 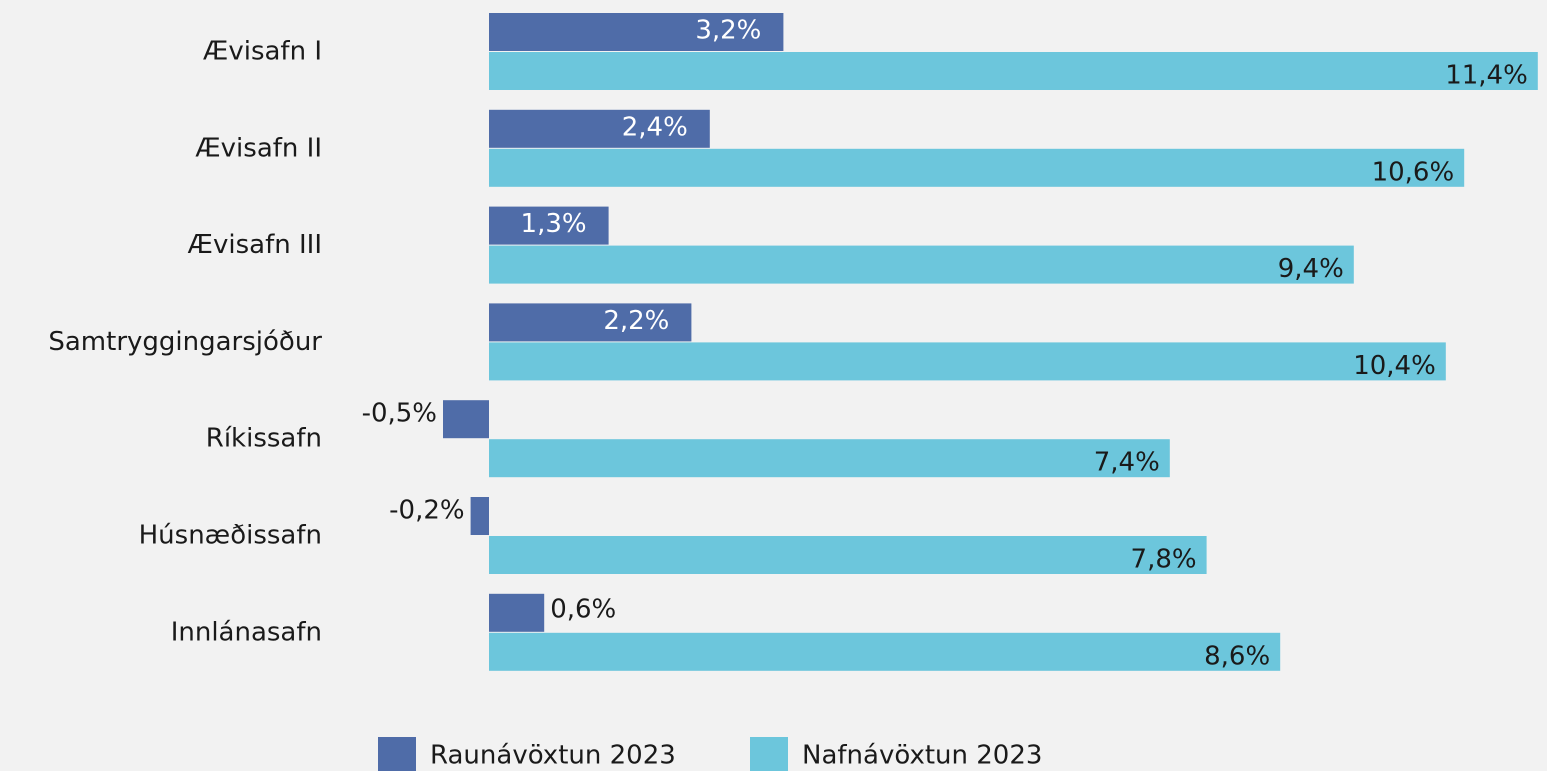 I want to click on legend-label: Raunávöxtun 2023, so click(x=553, y=756).